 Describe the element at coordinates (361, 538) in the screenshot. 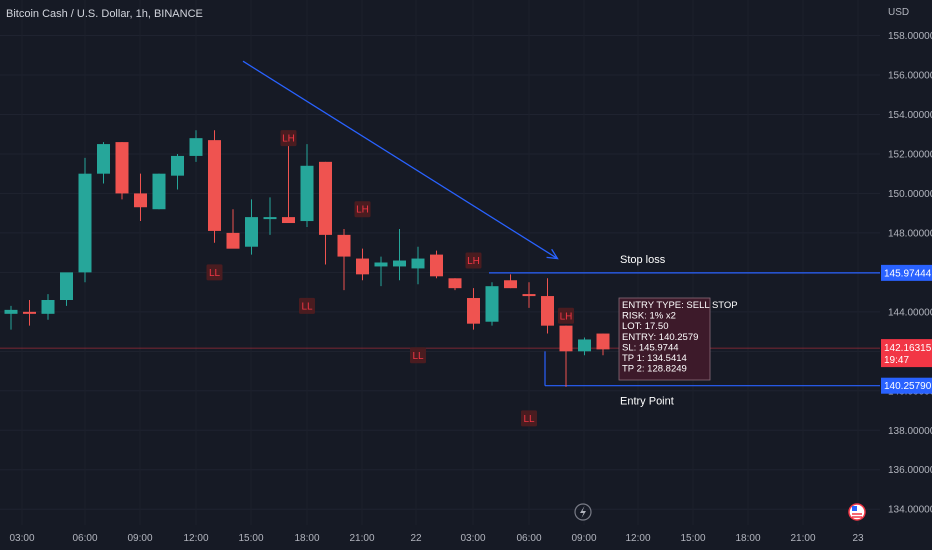

I see `x-tick-label: 21:00` at that location.